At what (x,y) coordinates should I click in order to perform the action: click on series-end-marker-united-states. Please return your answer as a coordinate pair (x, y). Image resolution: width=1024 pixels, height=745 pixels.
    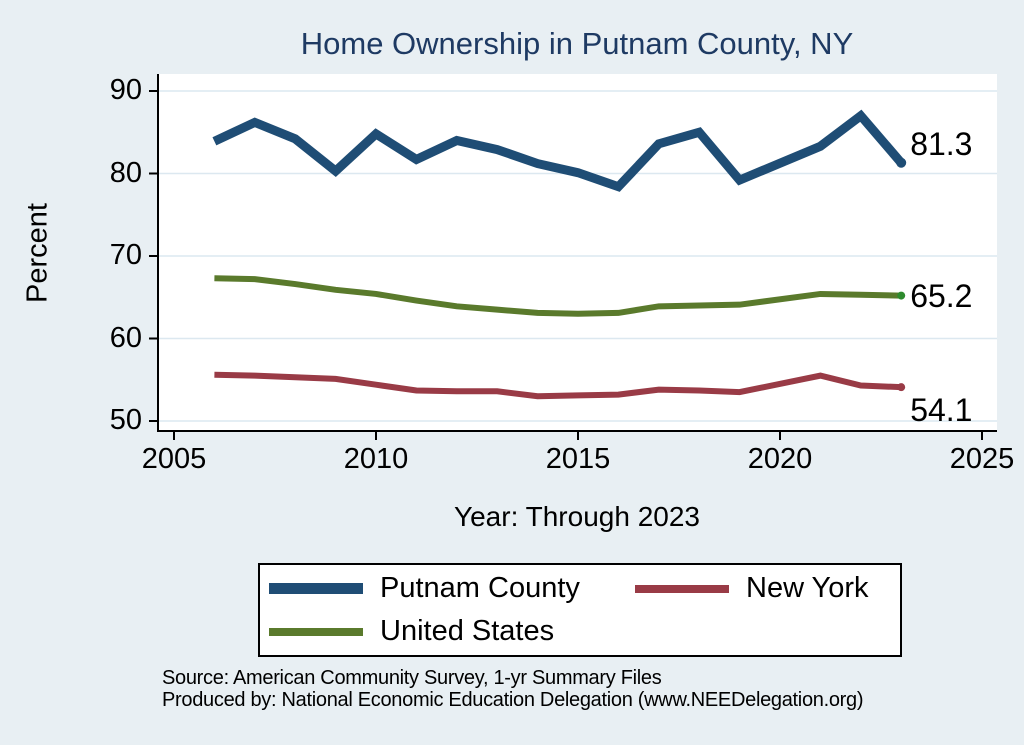
    Looking at the image, I should click on (901, 295).